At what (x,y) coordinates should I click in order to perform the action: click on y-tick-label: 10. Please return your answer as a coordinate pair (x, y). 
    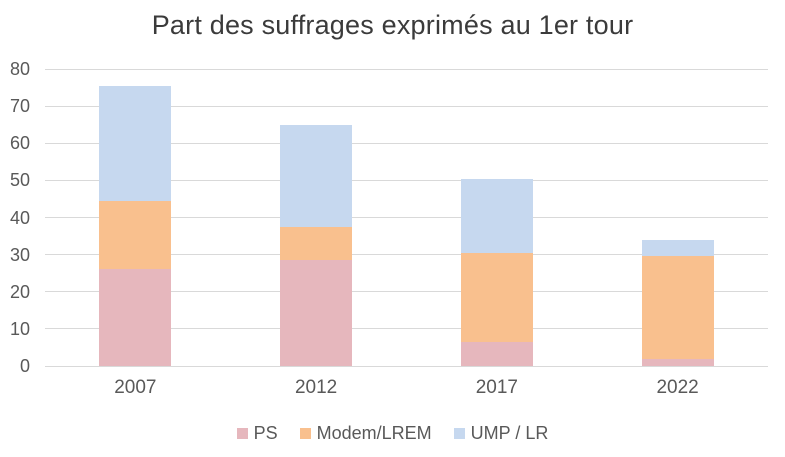
    Looking at the image, I should click on (19, 328).